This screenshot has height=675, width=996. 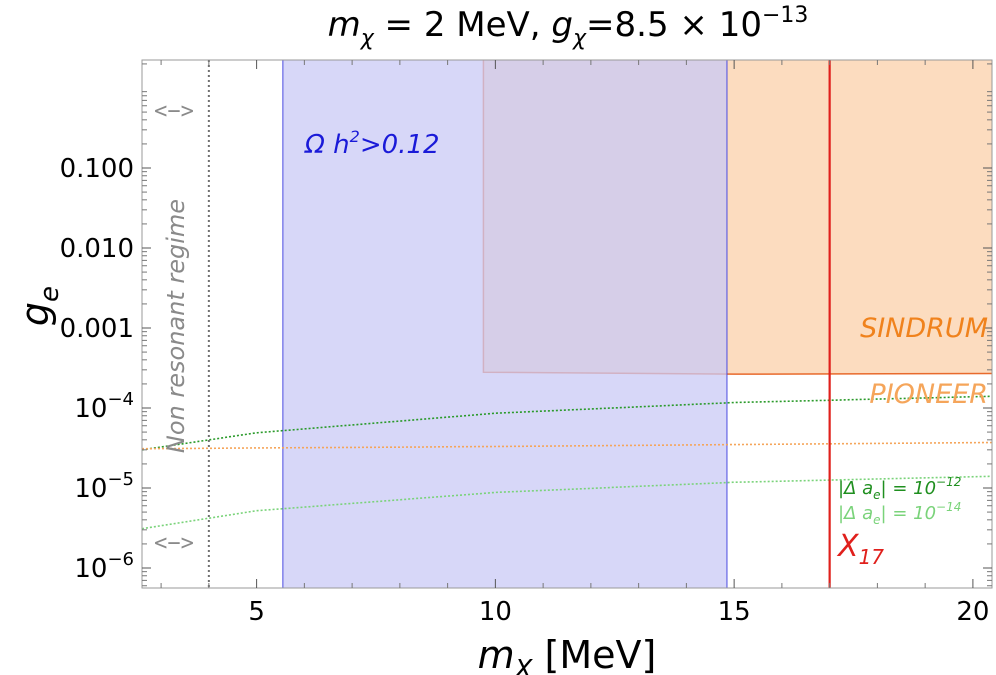 I want to click on y-tick-label-3: 10⁻⁴, so click(x=104, y=406).